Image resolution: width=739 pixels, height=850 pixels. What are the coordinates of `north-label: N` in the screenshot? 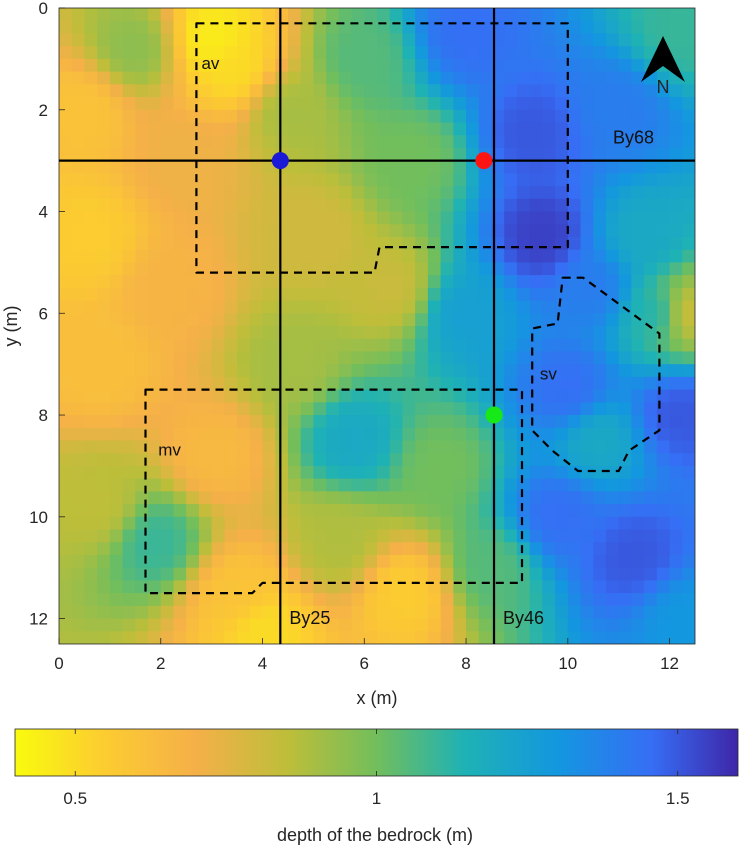 It's located at (663, 87).